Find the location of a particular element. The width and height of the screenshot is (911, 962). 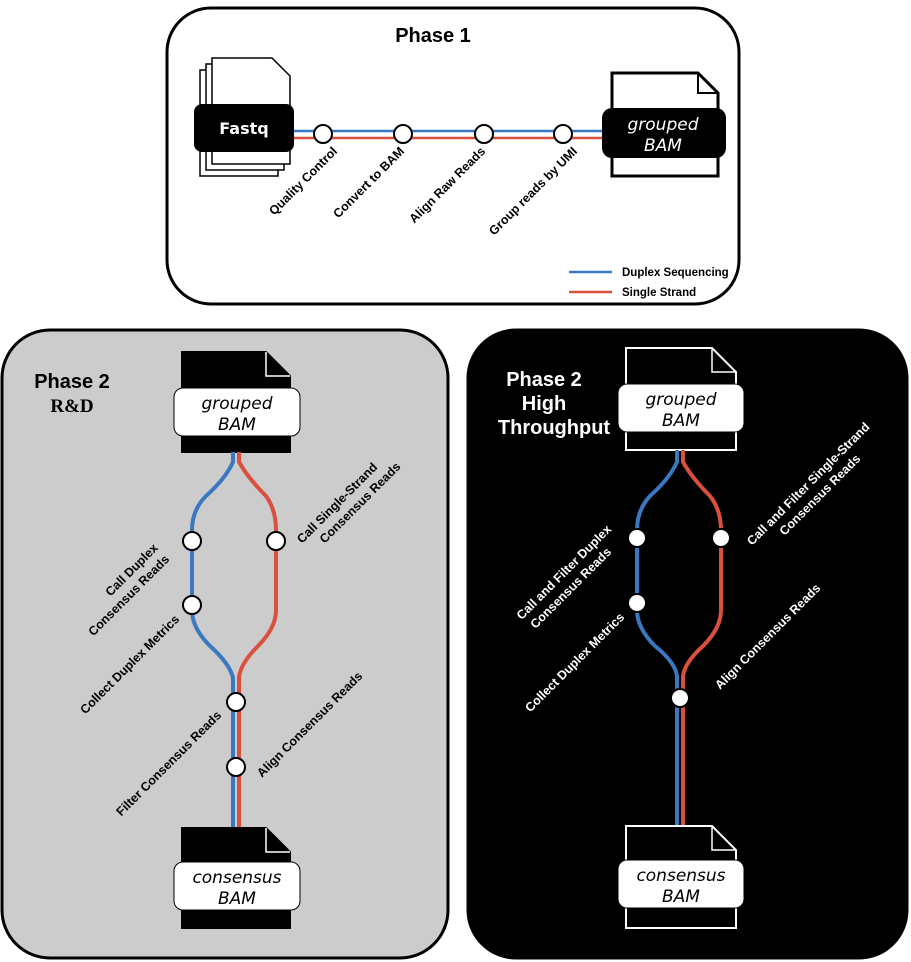

ht-output-line1: consensus is located at coordinates (680, 876).